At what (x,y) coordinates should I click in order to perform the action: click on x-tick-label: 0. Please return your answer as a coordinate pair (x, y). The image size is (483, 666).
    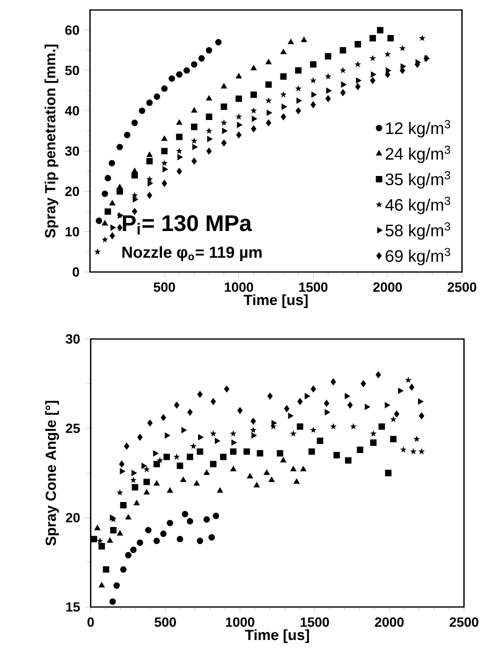
    Looking at the image, I should click on (90, 622).